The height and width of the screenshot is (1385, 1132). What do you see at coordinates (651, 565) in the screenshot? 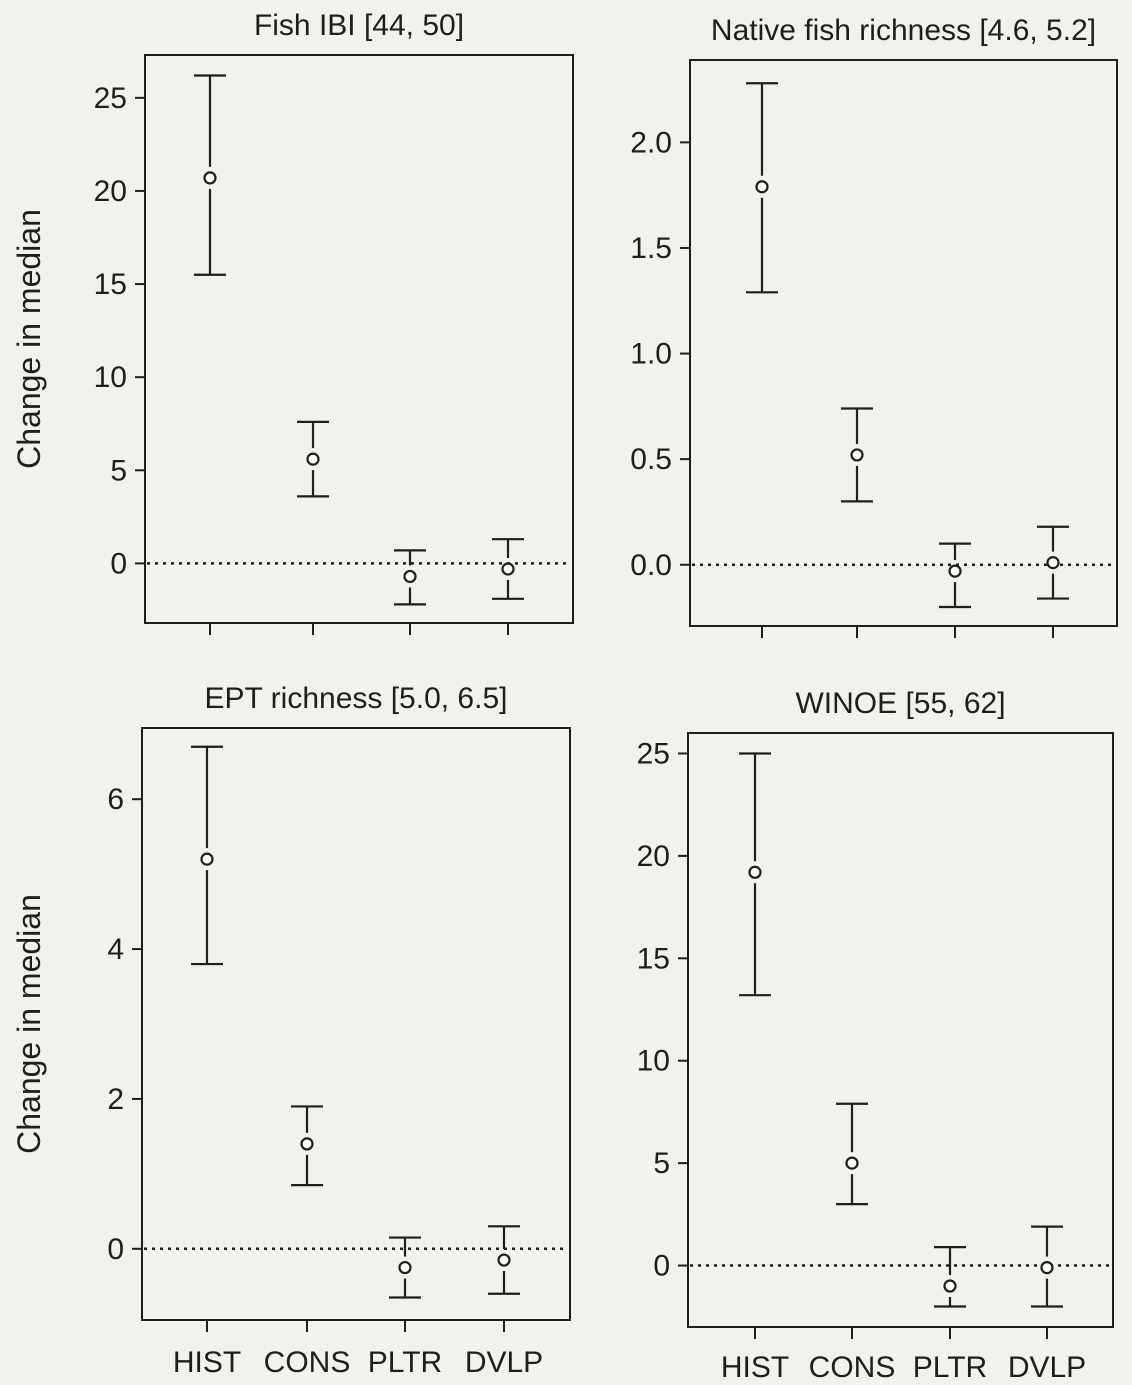
I see `y-tick-label: 0.0` at bounding box center [651, 565].